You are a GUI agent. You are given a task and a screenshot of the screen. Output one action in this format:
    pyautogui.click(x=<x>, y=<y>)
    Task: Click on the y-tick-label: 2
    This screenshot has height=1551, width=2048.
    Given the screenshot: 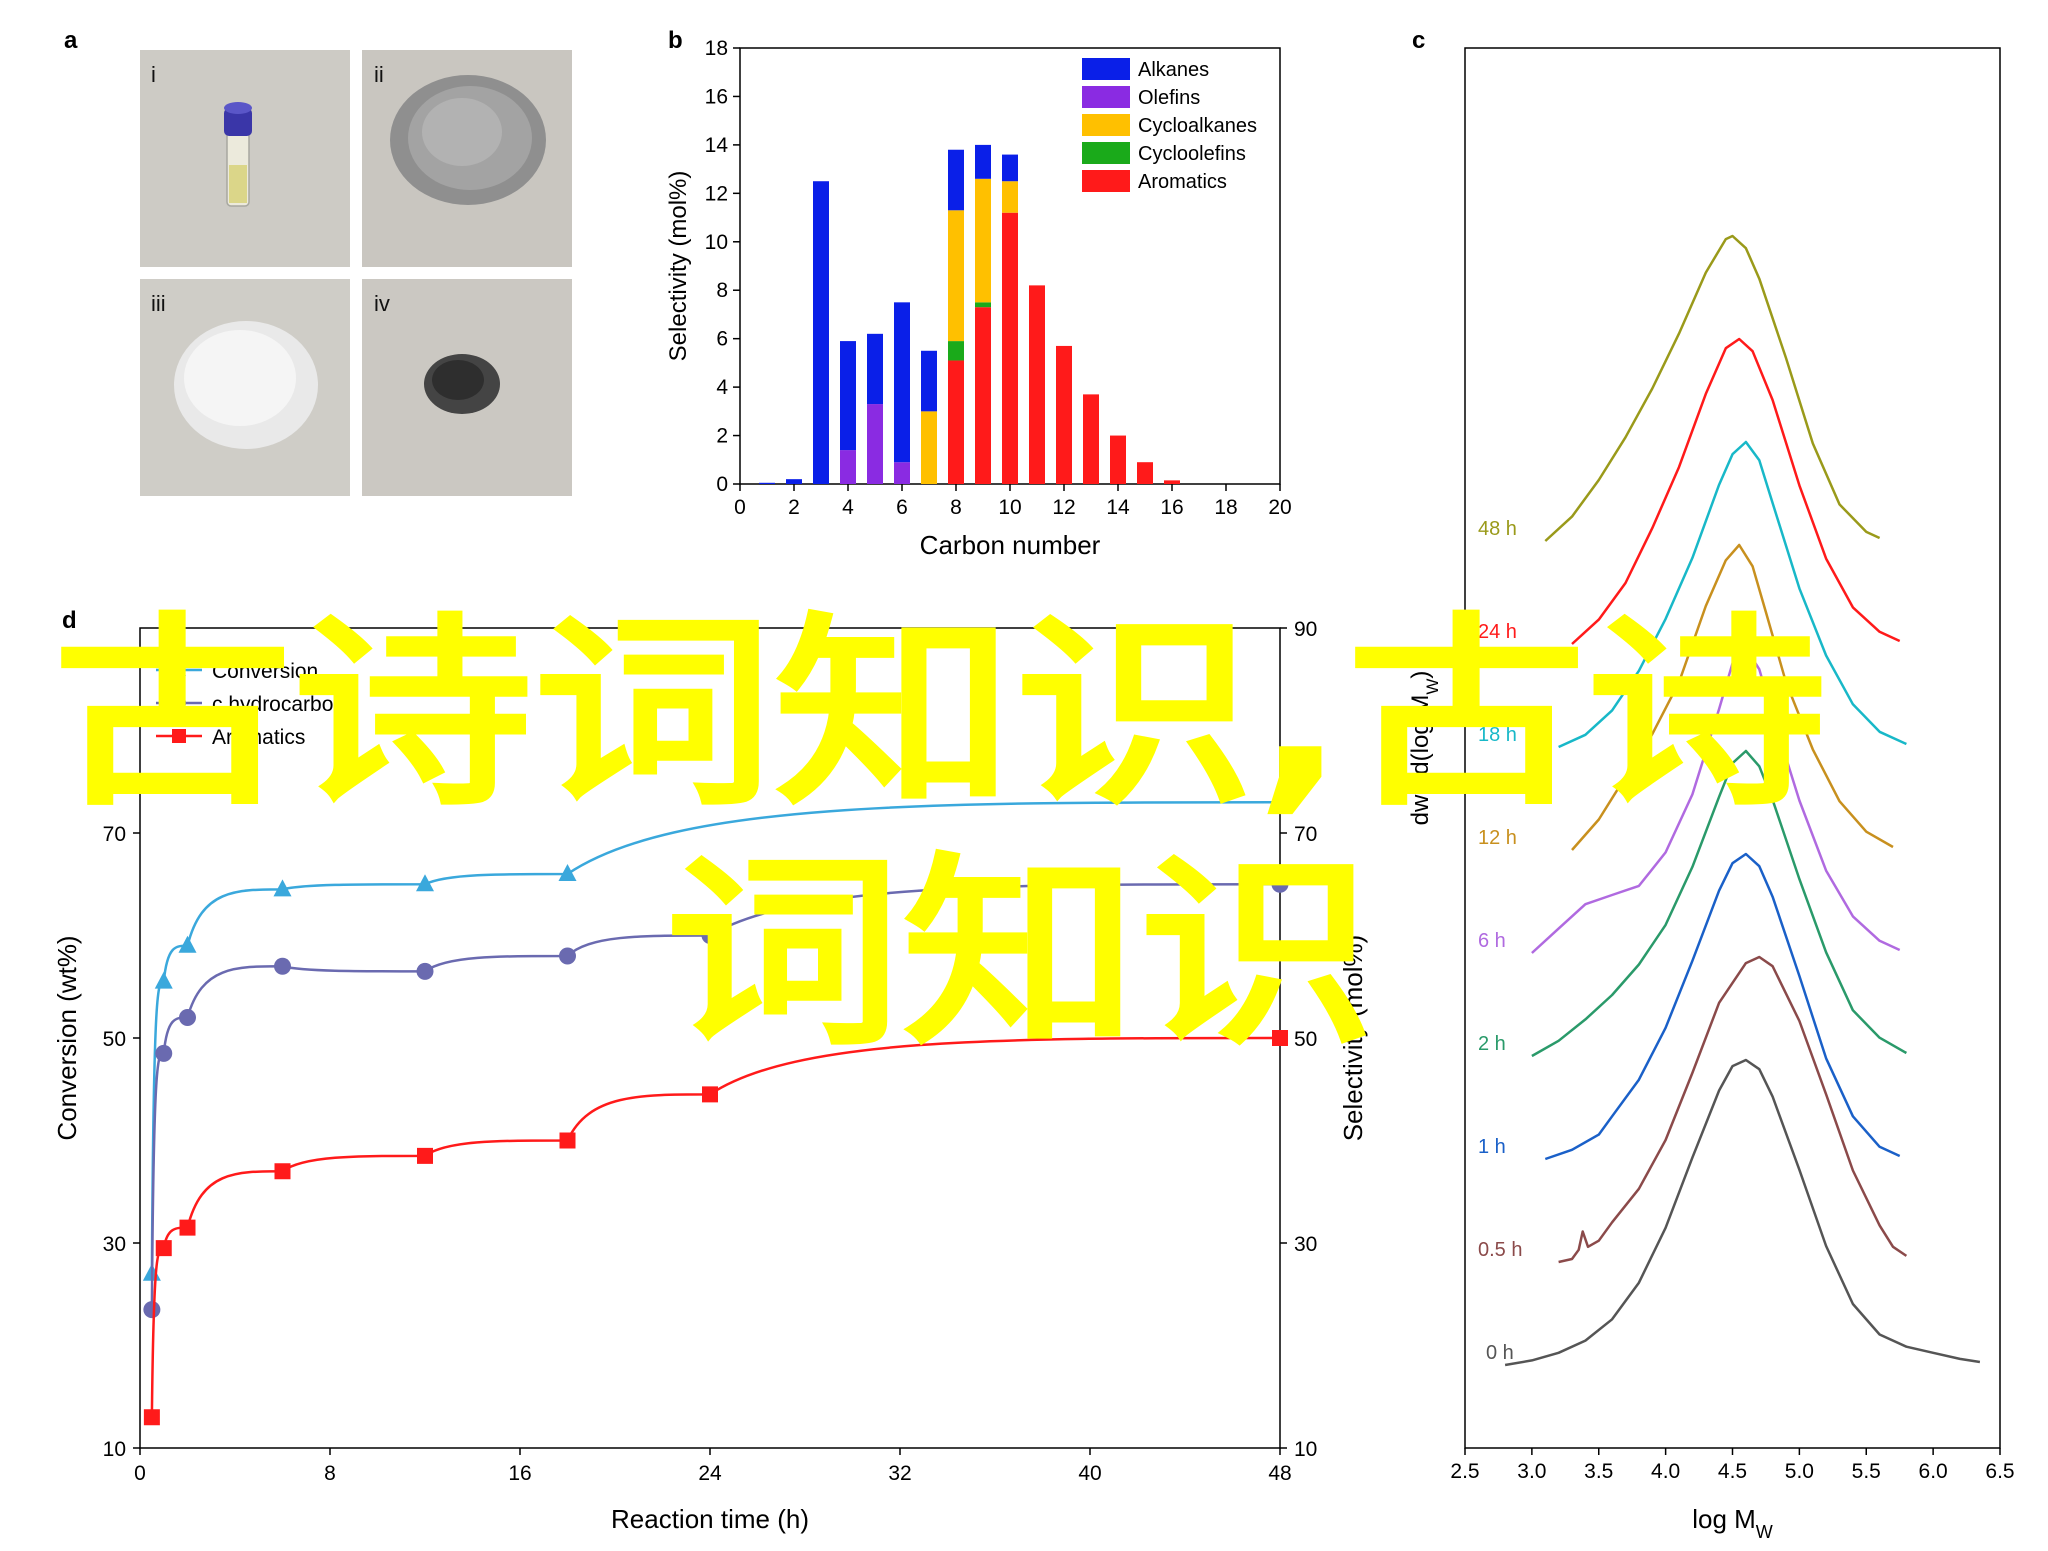 What is the action you would take?
    pyautogui.click(x=722, y=436)
    